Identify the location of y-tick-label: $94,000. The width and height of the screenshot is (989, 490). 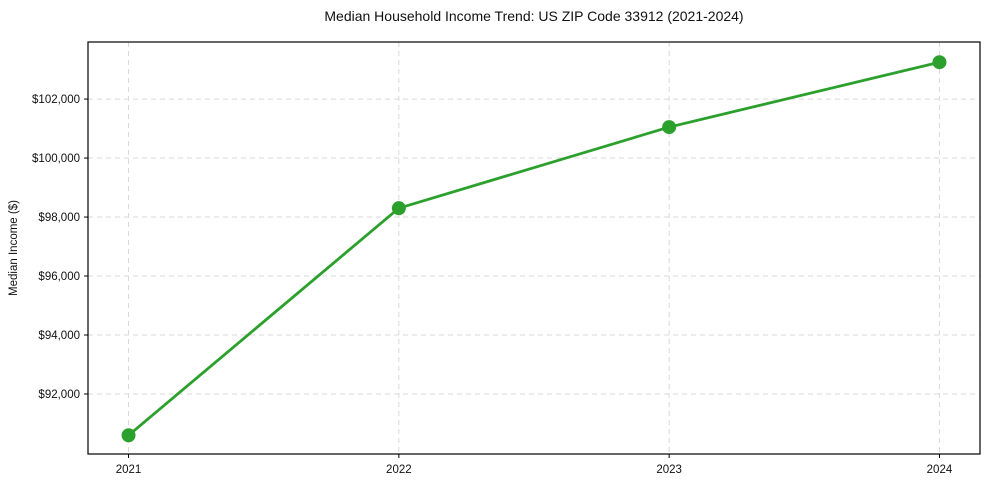
(59, 336).